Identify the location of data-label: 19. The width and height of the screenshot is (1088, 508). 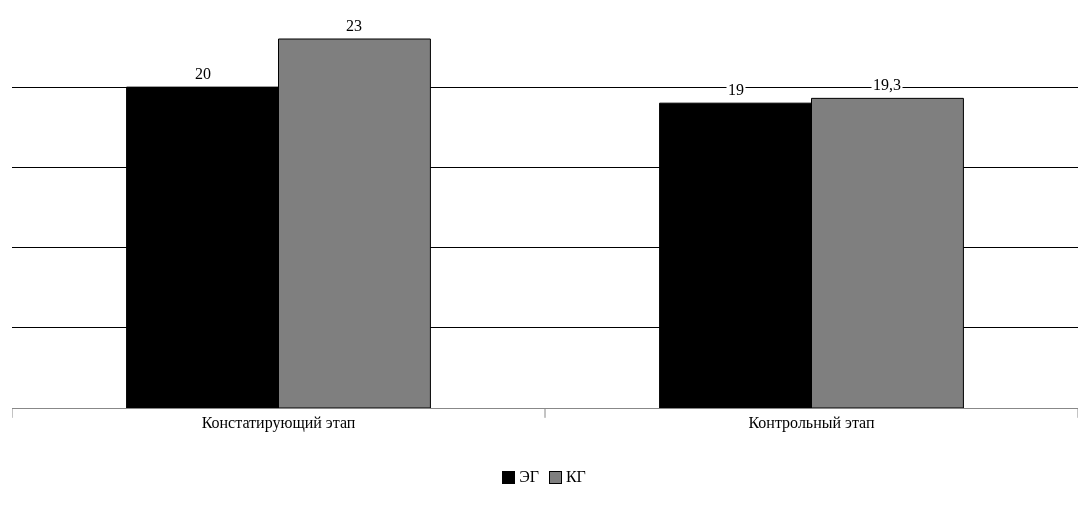
(736, 89).